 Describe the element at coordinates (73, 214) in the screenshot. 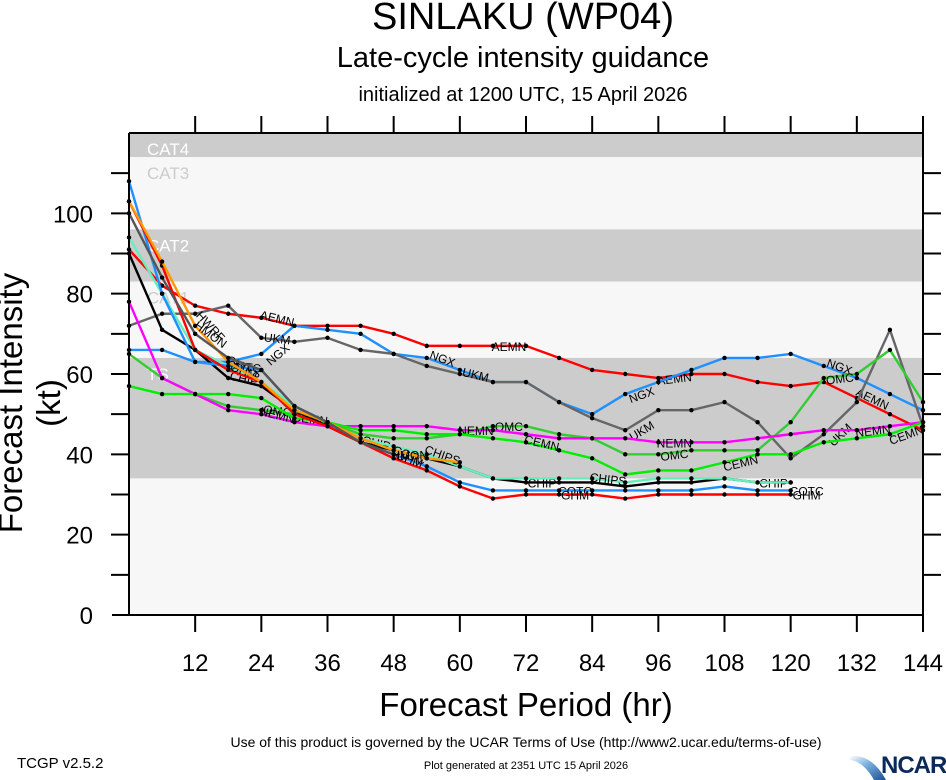

I see `y-tick-label: 100` at that location.